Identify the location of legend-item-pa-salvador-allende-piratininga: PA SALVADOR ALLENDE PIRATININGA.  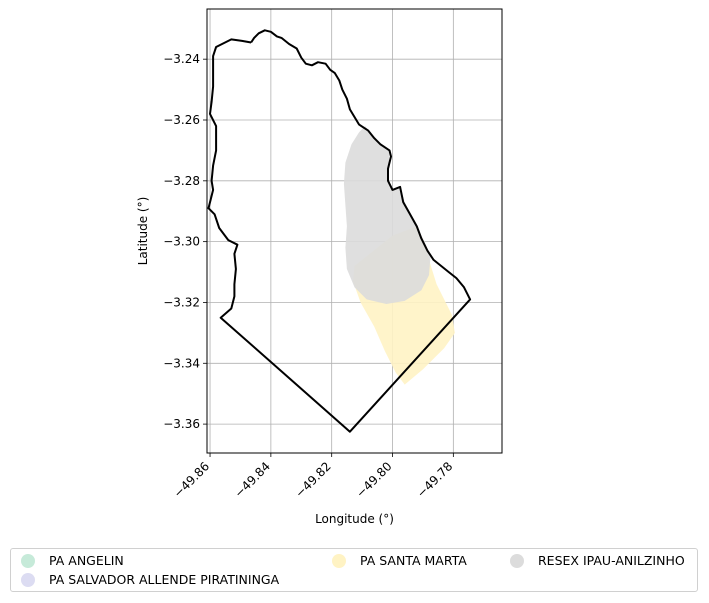
(150, 579).